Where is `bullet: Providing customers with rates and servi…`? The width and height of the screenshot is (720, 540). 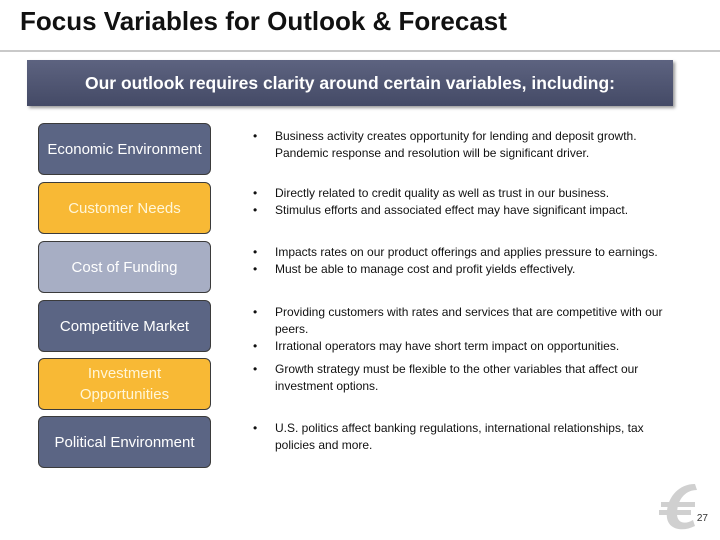
bullet: Providing customers with rates and servi… is located at coordinates (462, 321).